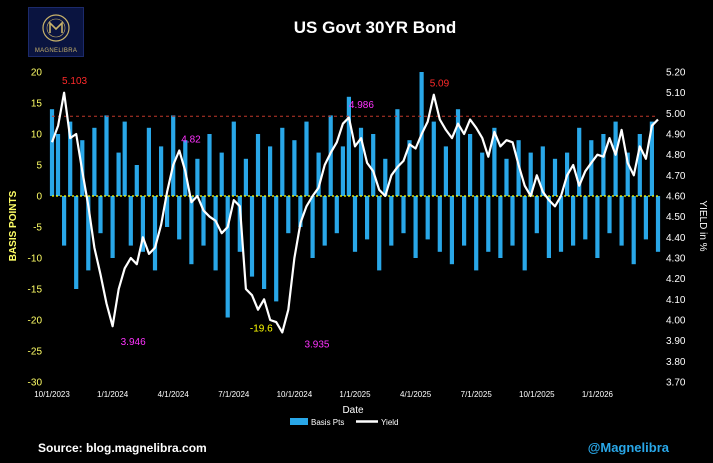  Describe the element at coordinates (122, 448) in the screenshot. I see `source-credit: Source: blog.magnelibra.com` at that location.